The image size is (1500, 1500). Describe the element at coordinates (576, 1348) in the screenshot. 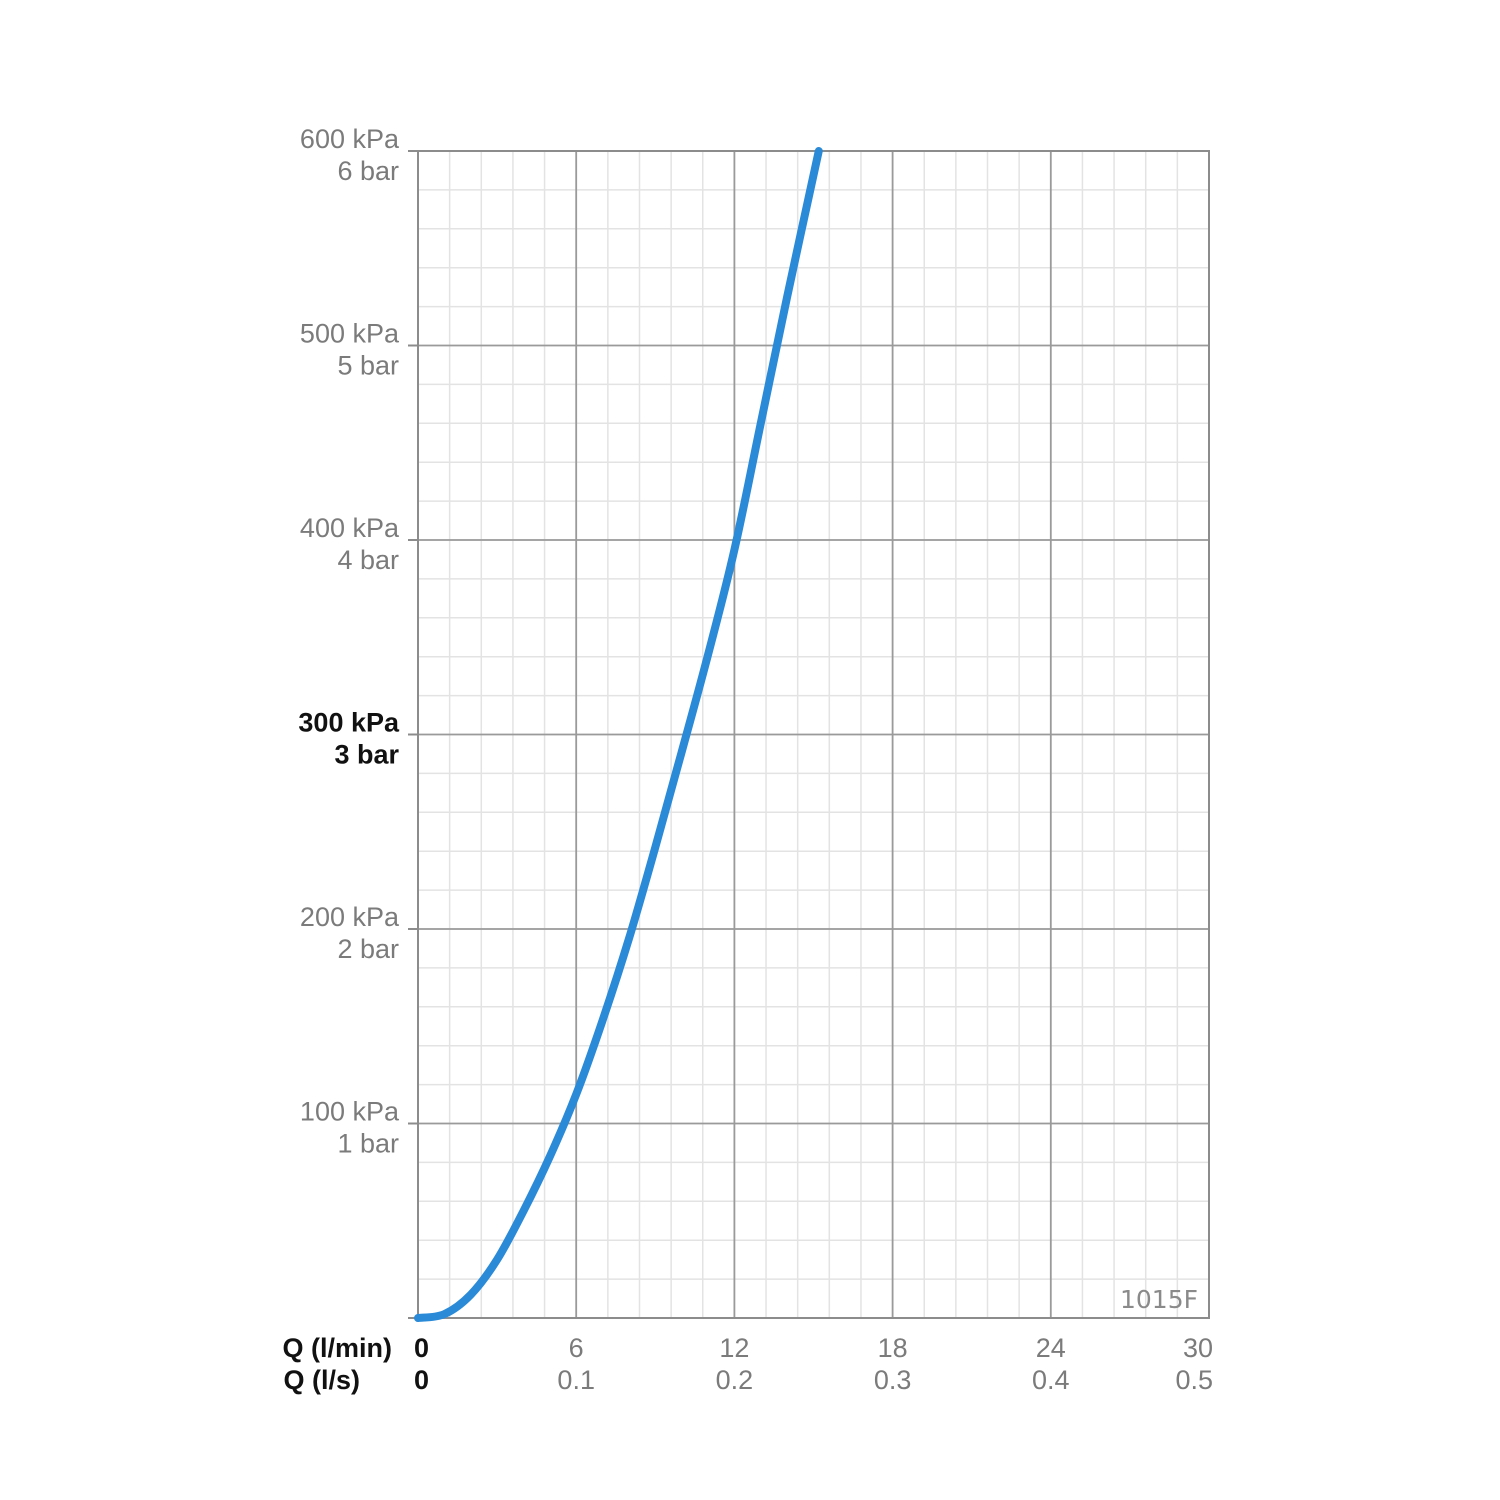

I see `x-tick-label-lmin: 6` at that location.